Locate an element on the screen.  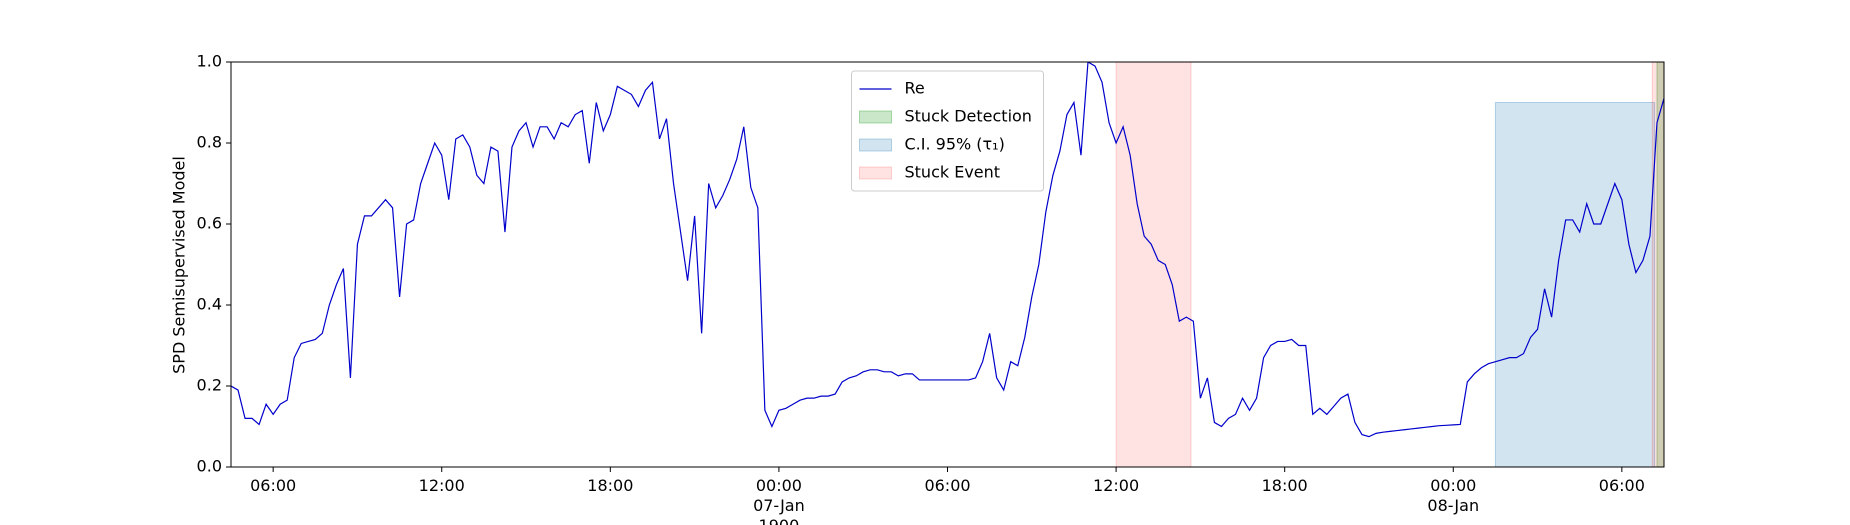
x-tick-label: 00:00 08-Jan is located at coordinates (1453, 495).